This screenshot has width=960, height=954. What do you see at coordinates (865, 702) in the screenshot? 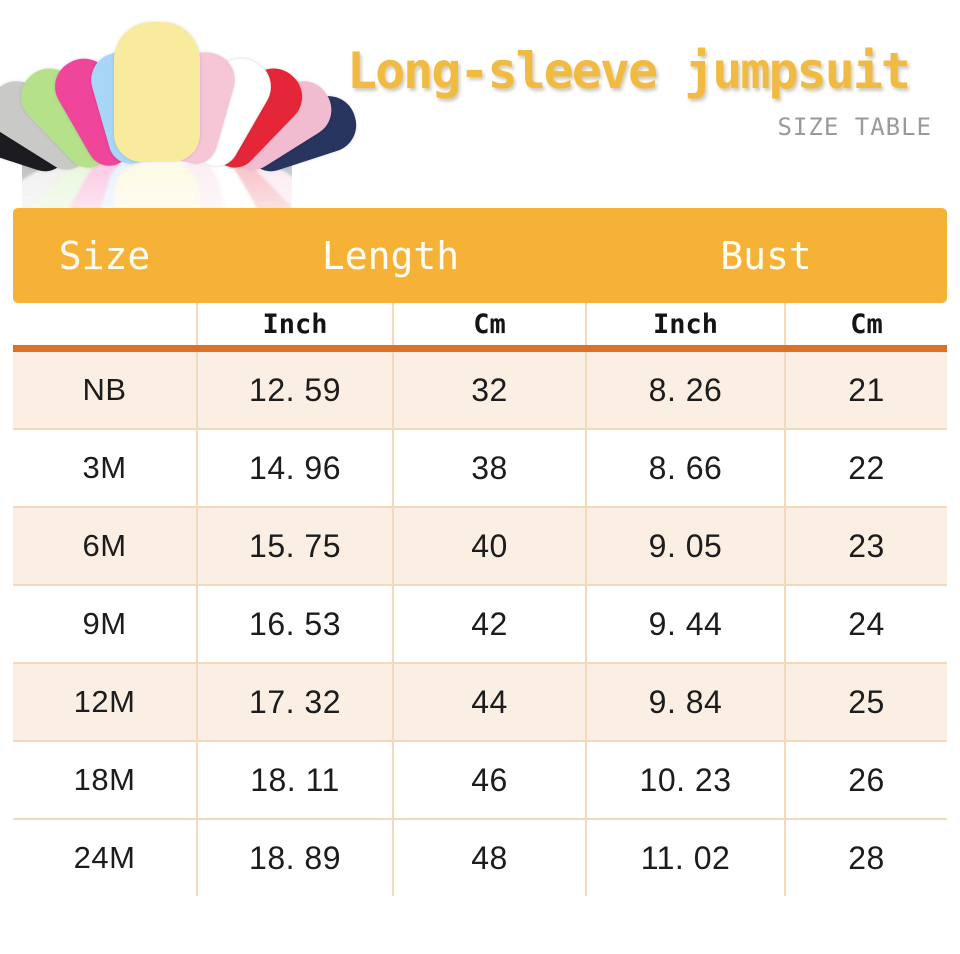
I see `bust-cm-value: 25` at bounding box center [865, 702].